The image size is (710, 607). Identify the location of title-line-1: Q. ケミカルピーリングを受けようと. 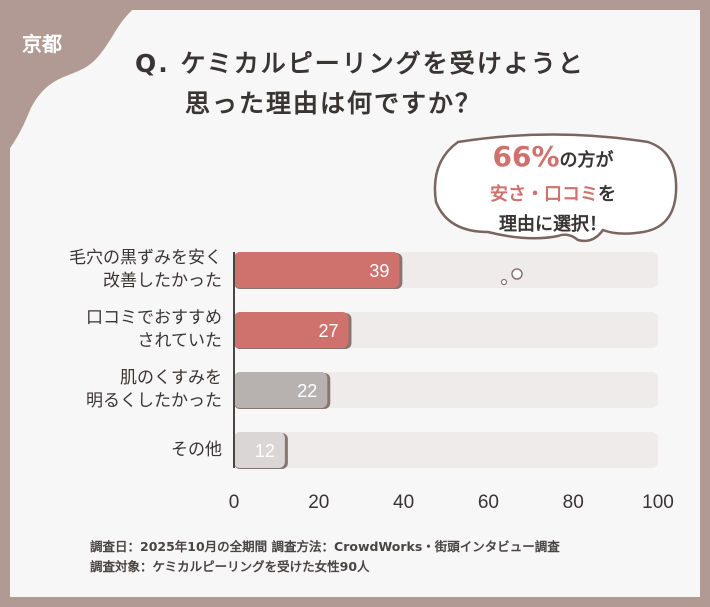
(360, 63).